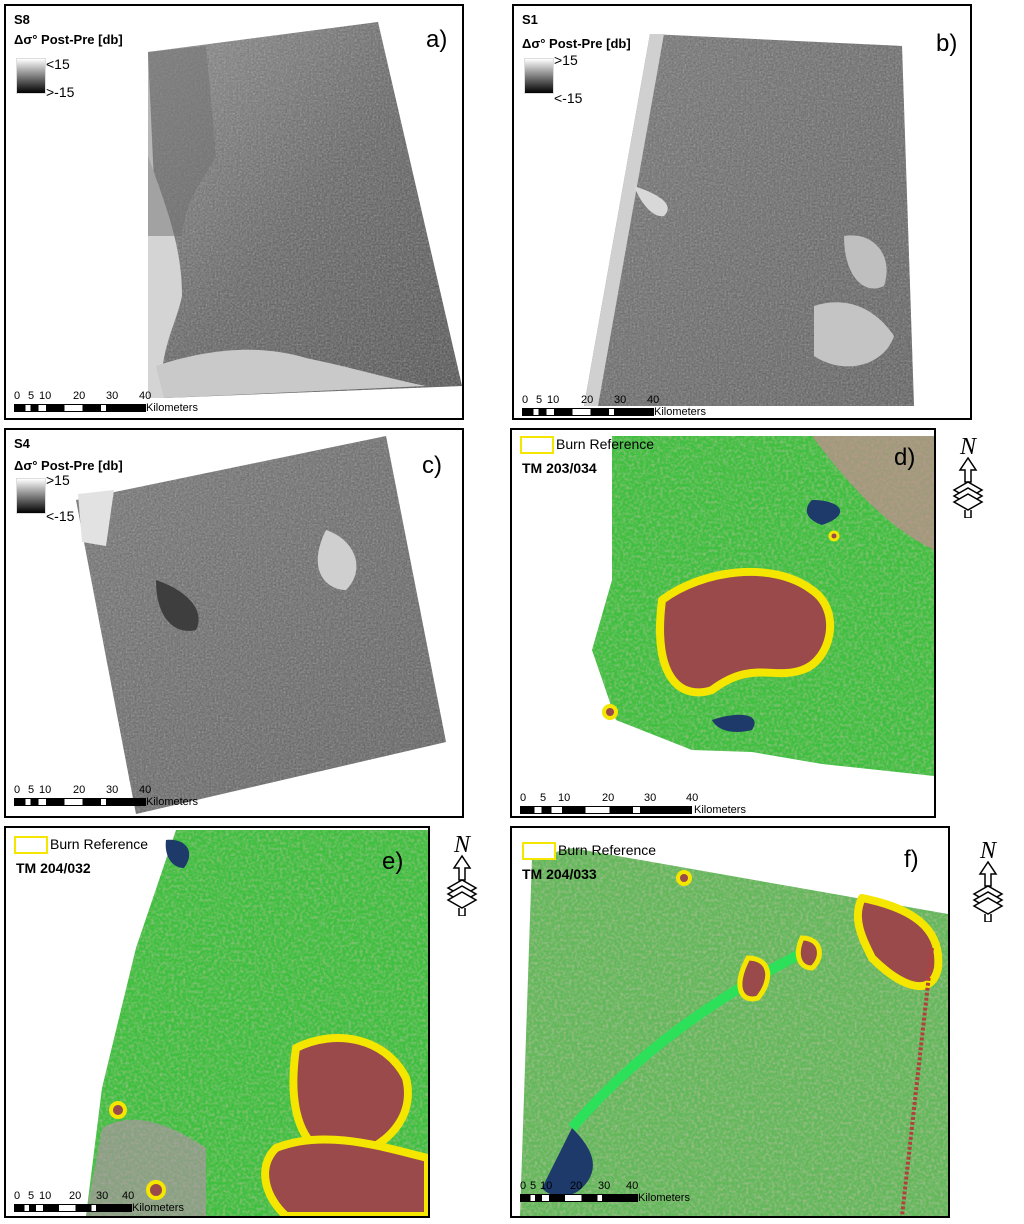 This screenshot has width=1024, height=1224. I want to click on sar-map-s1, so click(749, 220).